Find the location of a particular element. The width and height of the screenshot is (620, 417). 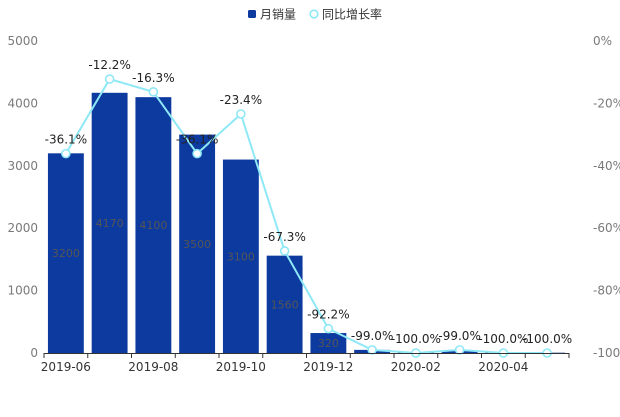

bar-value-label: 3200 is located at coordinates (66, 253).